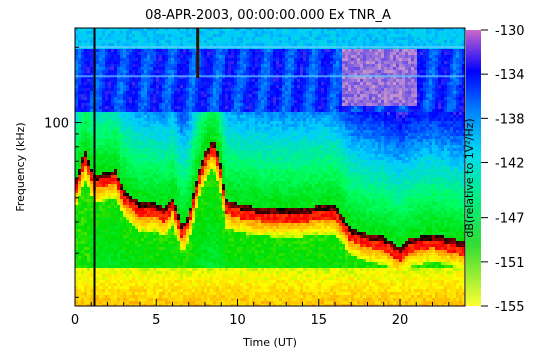  Describe the element at coordinates (318, 320) in the screenshot. I see `x-tick-label: 15` at that location.